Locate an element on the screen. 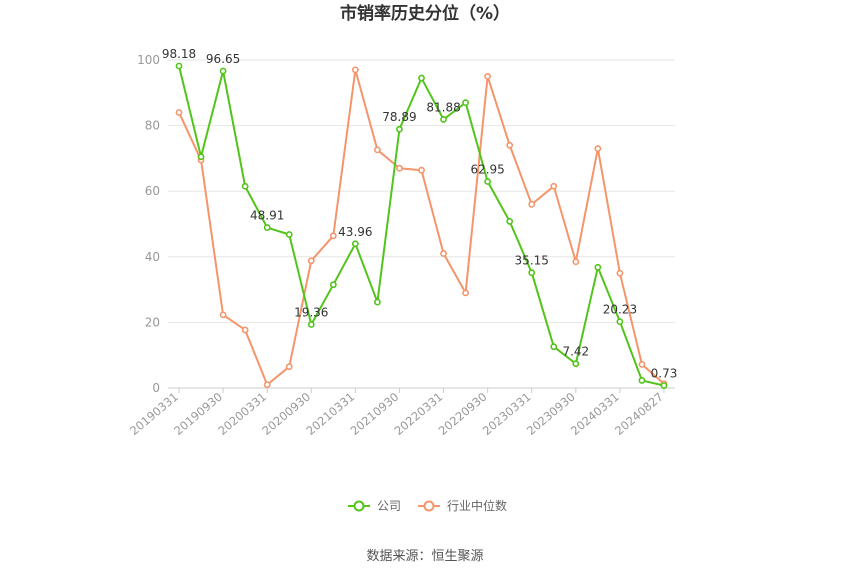 The height and width of the screenshot is (575, 850). chart-title: 市销率历史分位（%） is located at coordinates (425, 13).